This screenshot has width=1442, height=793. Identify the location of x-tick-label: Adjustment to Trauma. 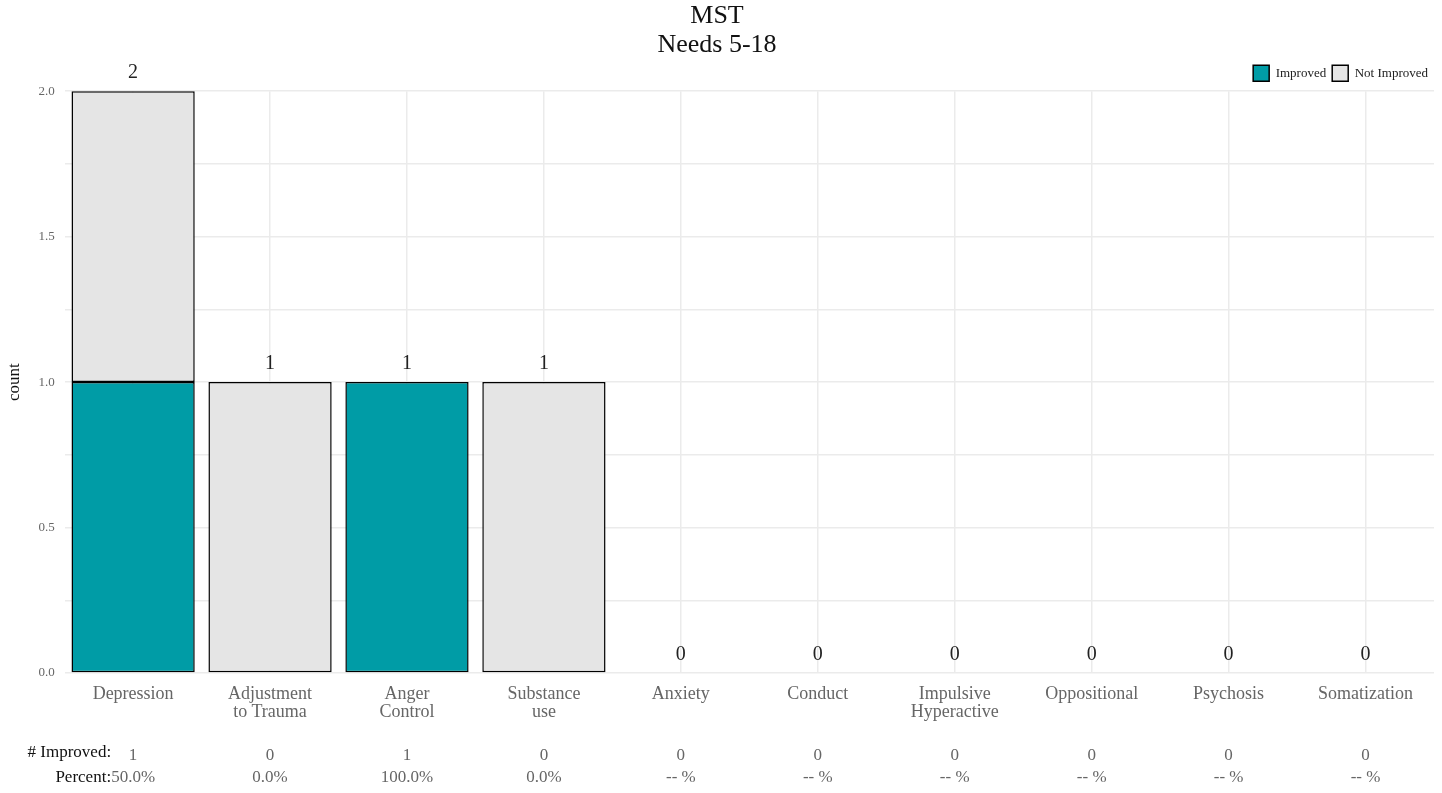
(270, 701).